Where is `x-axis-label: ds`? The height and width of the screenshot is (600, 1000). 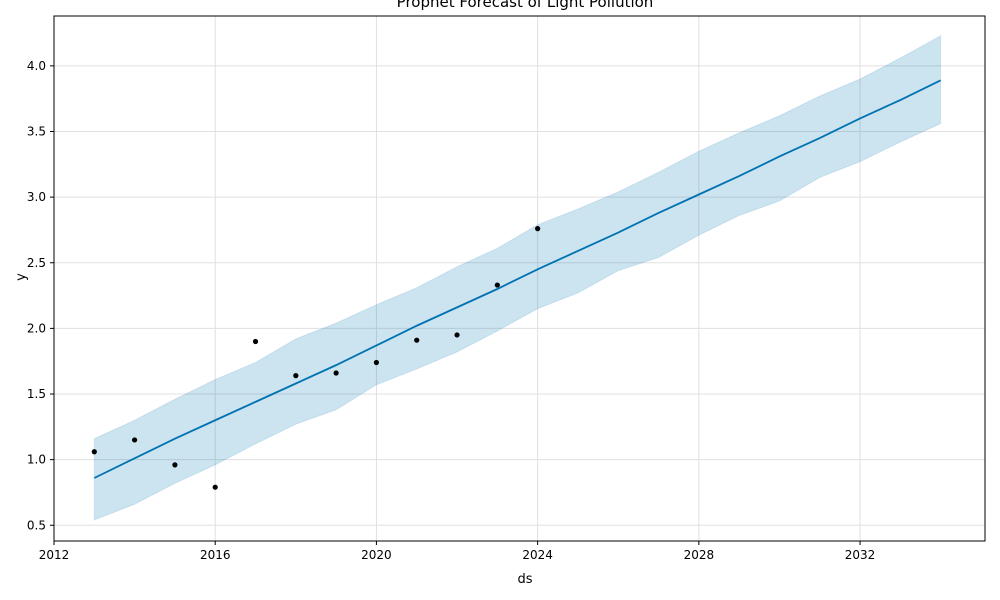
x-axis-label: ds is located at coordinates (524, 579).